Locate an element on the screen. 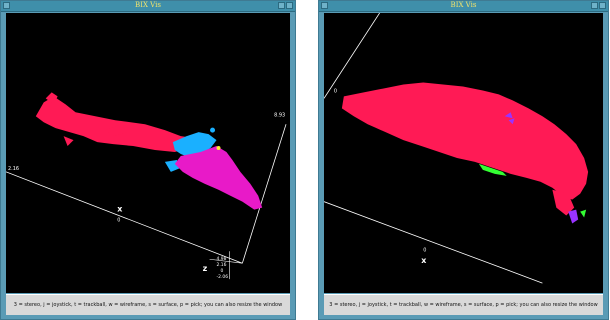 The height and width of the screenshot is (320, 610). z-value-label: 4.98 is located at coordinates (222, 259).